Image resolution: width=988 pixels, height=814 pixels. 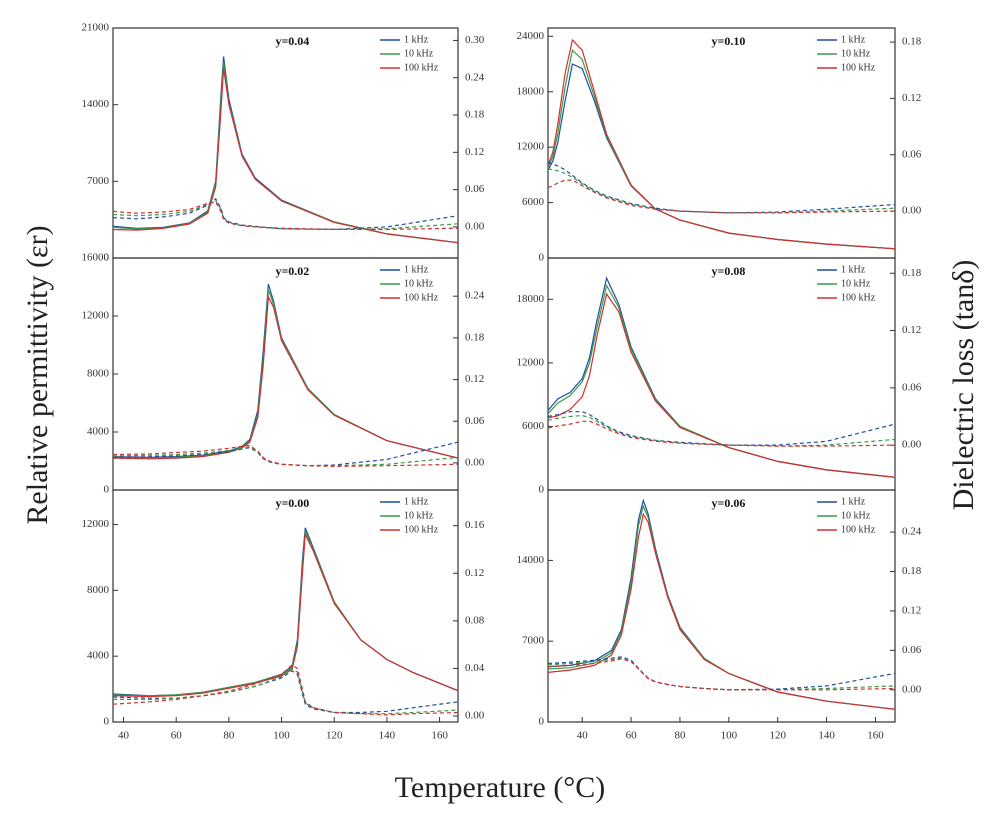 What do you see at coordinates (729, 503) in the screenshot?
I see `panel-title: y=0.06` at bounding box center [729, 503].